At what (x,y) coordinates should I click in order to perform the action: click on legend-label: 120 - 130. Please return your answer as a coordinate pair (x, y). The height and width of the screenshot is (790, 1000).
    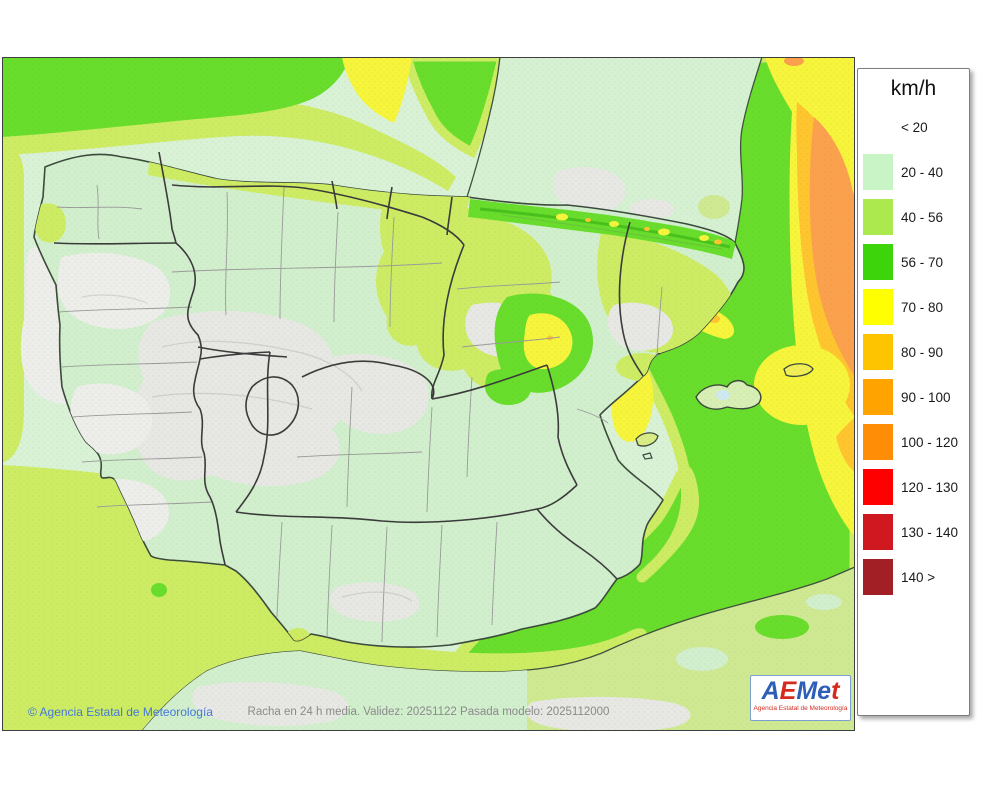
    Looking at the image, I should click on (930, 487).